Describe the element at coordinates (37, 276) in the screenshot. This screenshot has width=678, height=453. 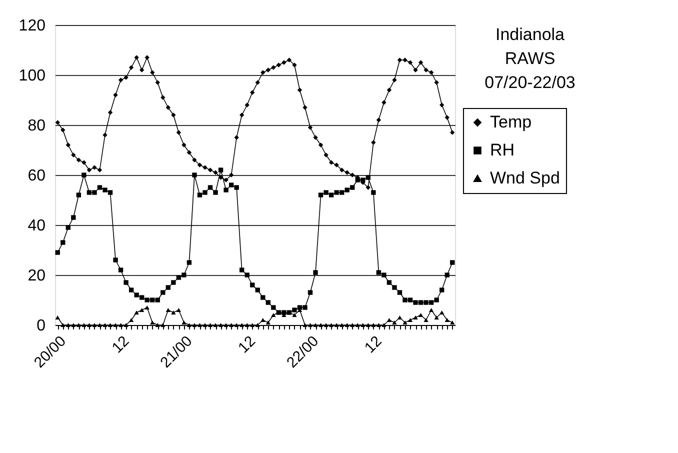
I see `y-tick-label: 20` at that location.